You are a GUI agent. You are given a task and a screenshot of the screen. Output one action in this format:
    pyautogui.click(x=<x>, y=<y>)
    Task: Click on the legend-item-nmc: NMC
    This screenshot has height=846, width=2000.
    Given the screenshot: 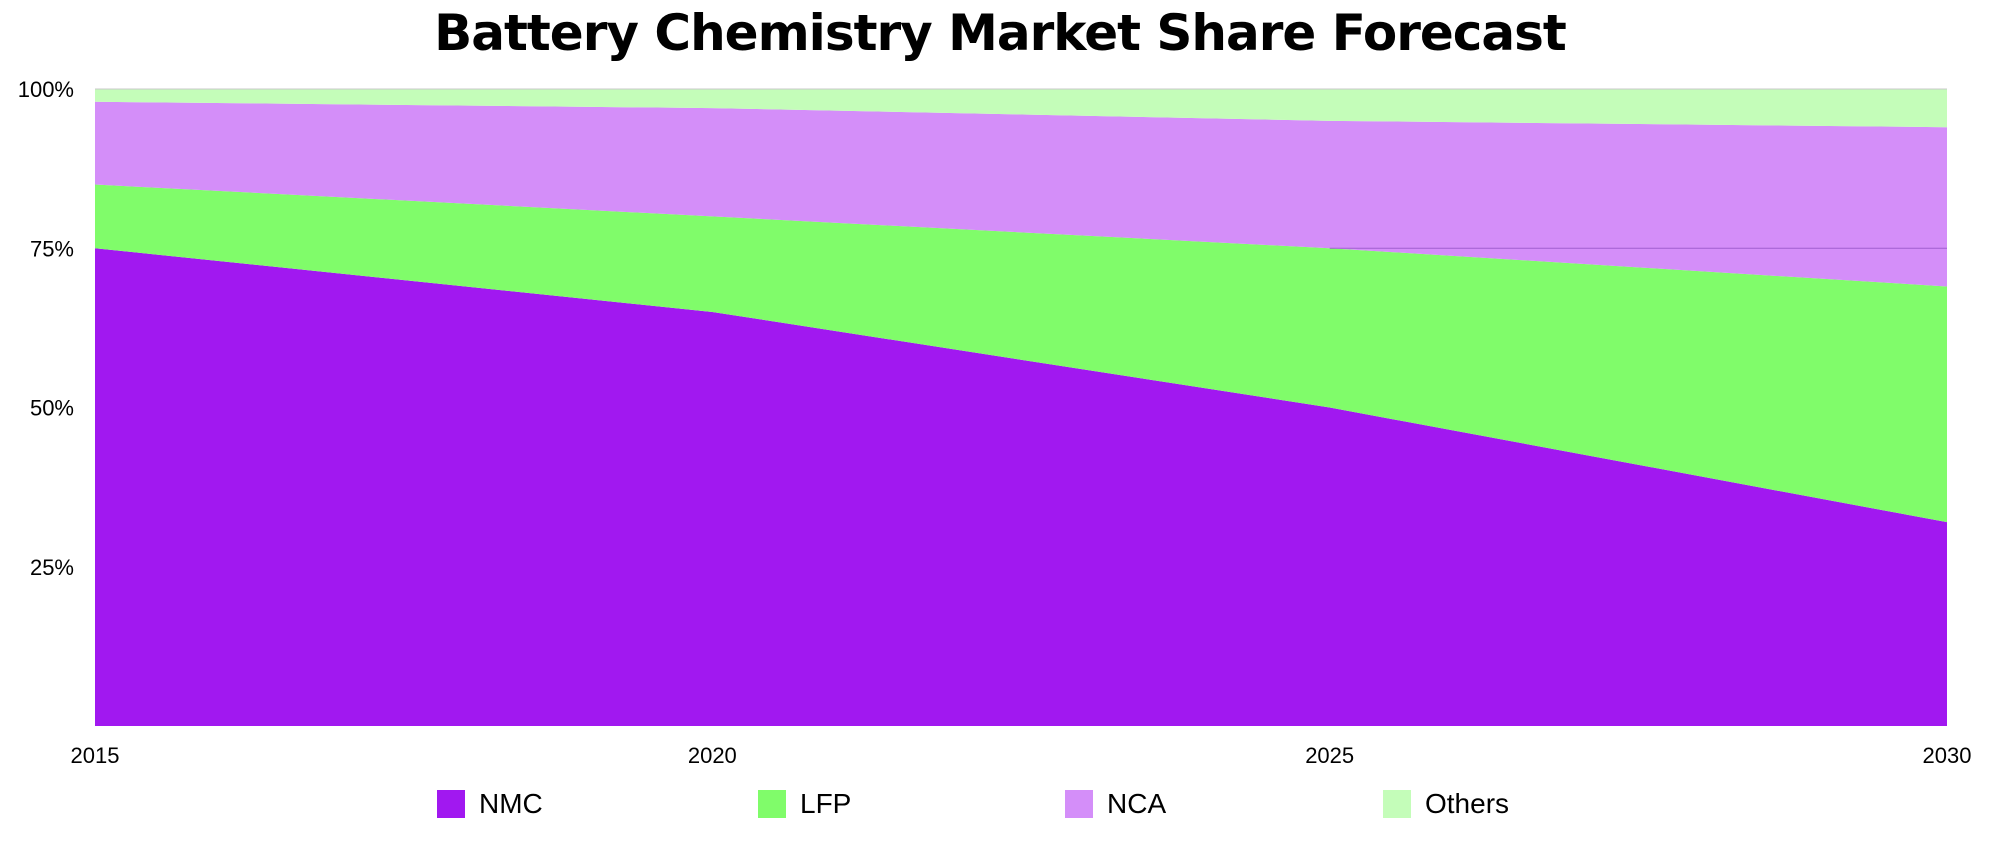 What is the action you would take?
    pyautogui.click(x=490, y=804)
    